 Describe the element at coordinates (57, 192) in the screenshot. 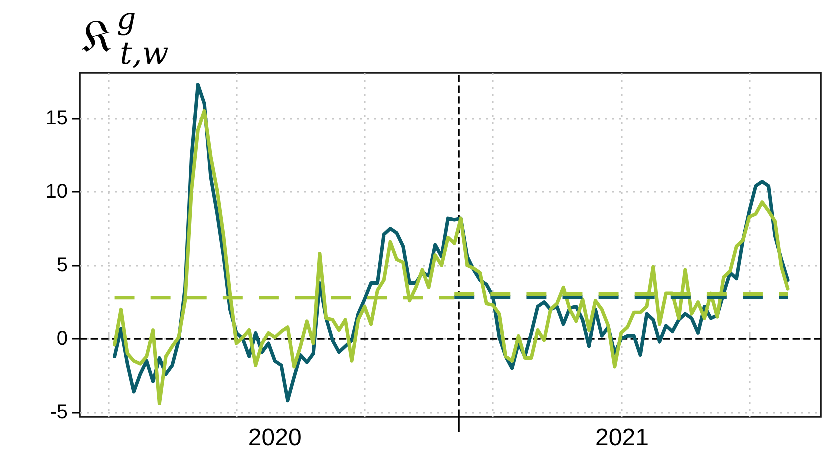

I see `y-tick-label: 10` at that location.